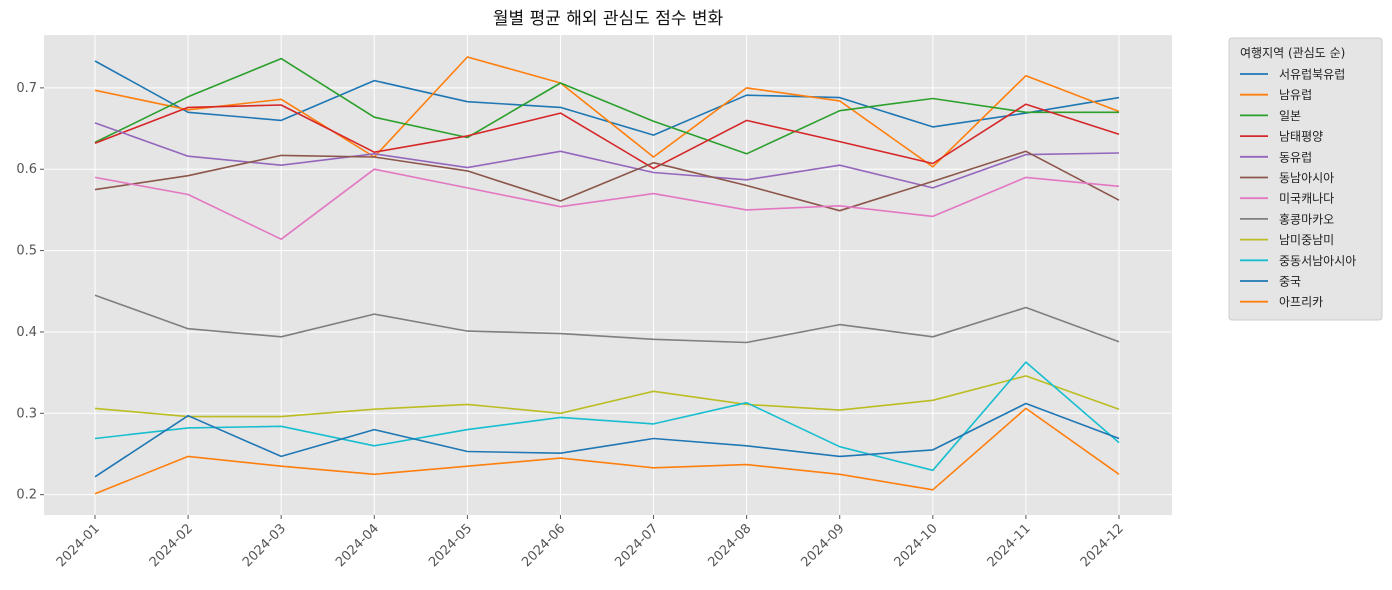  Describe the element at coordinates (1306, 199) in the screenshot. I see `legend-label: 미국캐나다` at that location.